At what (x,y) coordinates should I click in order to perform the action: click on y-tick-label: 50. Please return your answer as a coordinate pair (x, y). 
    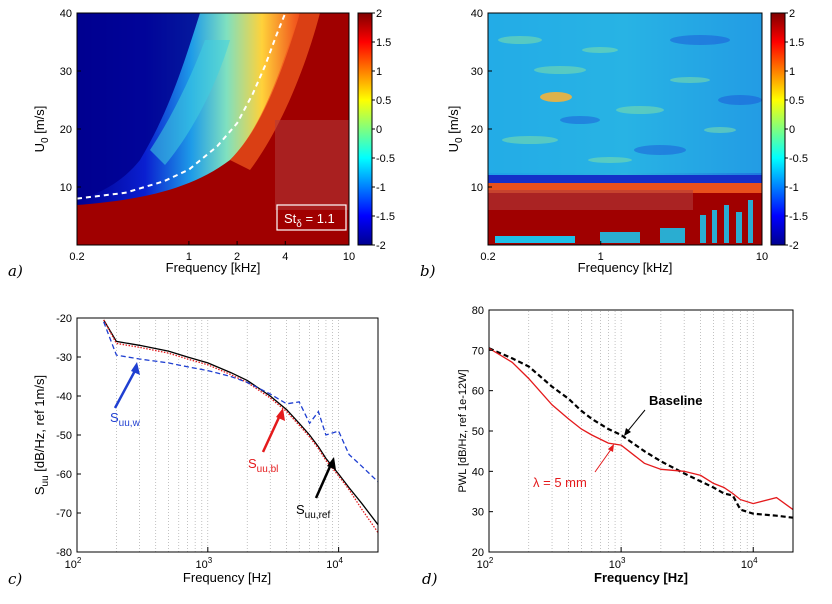
    Looking at the image, I should click on (478, 432).